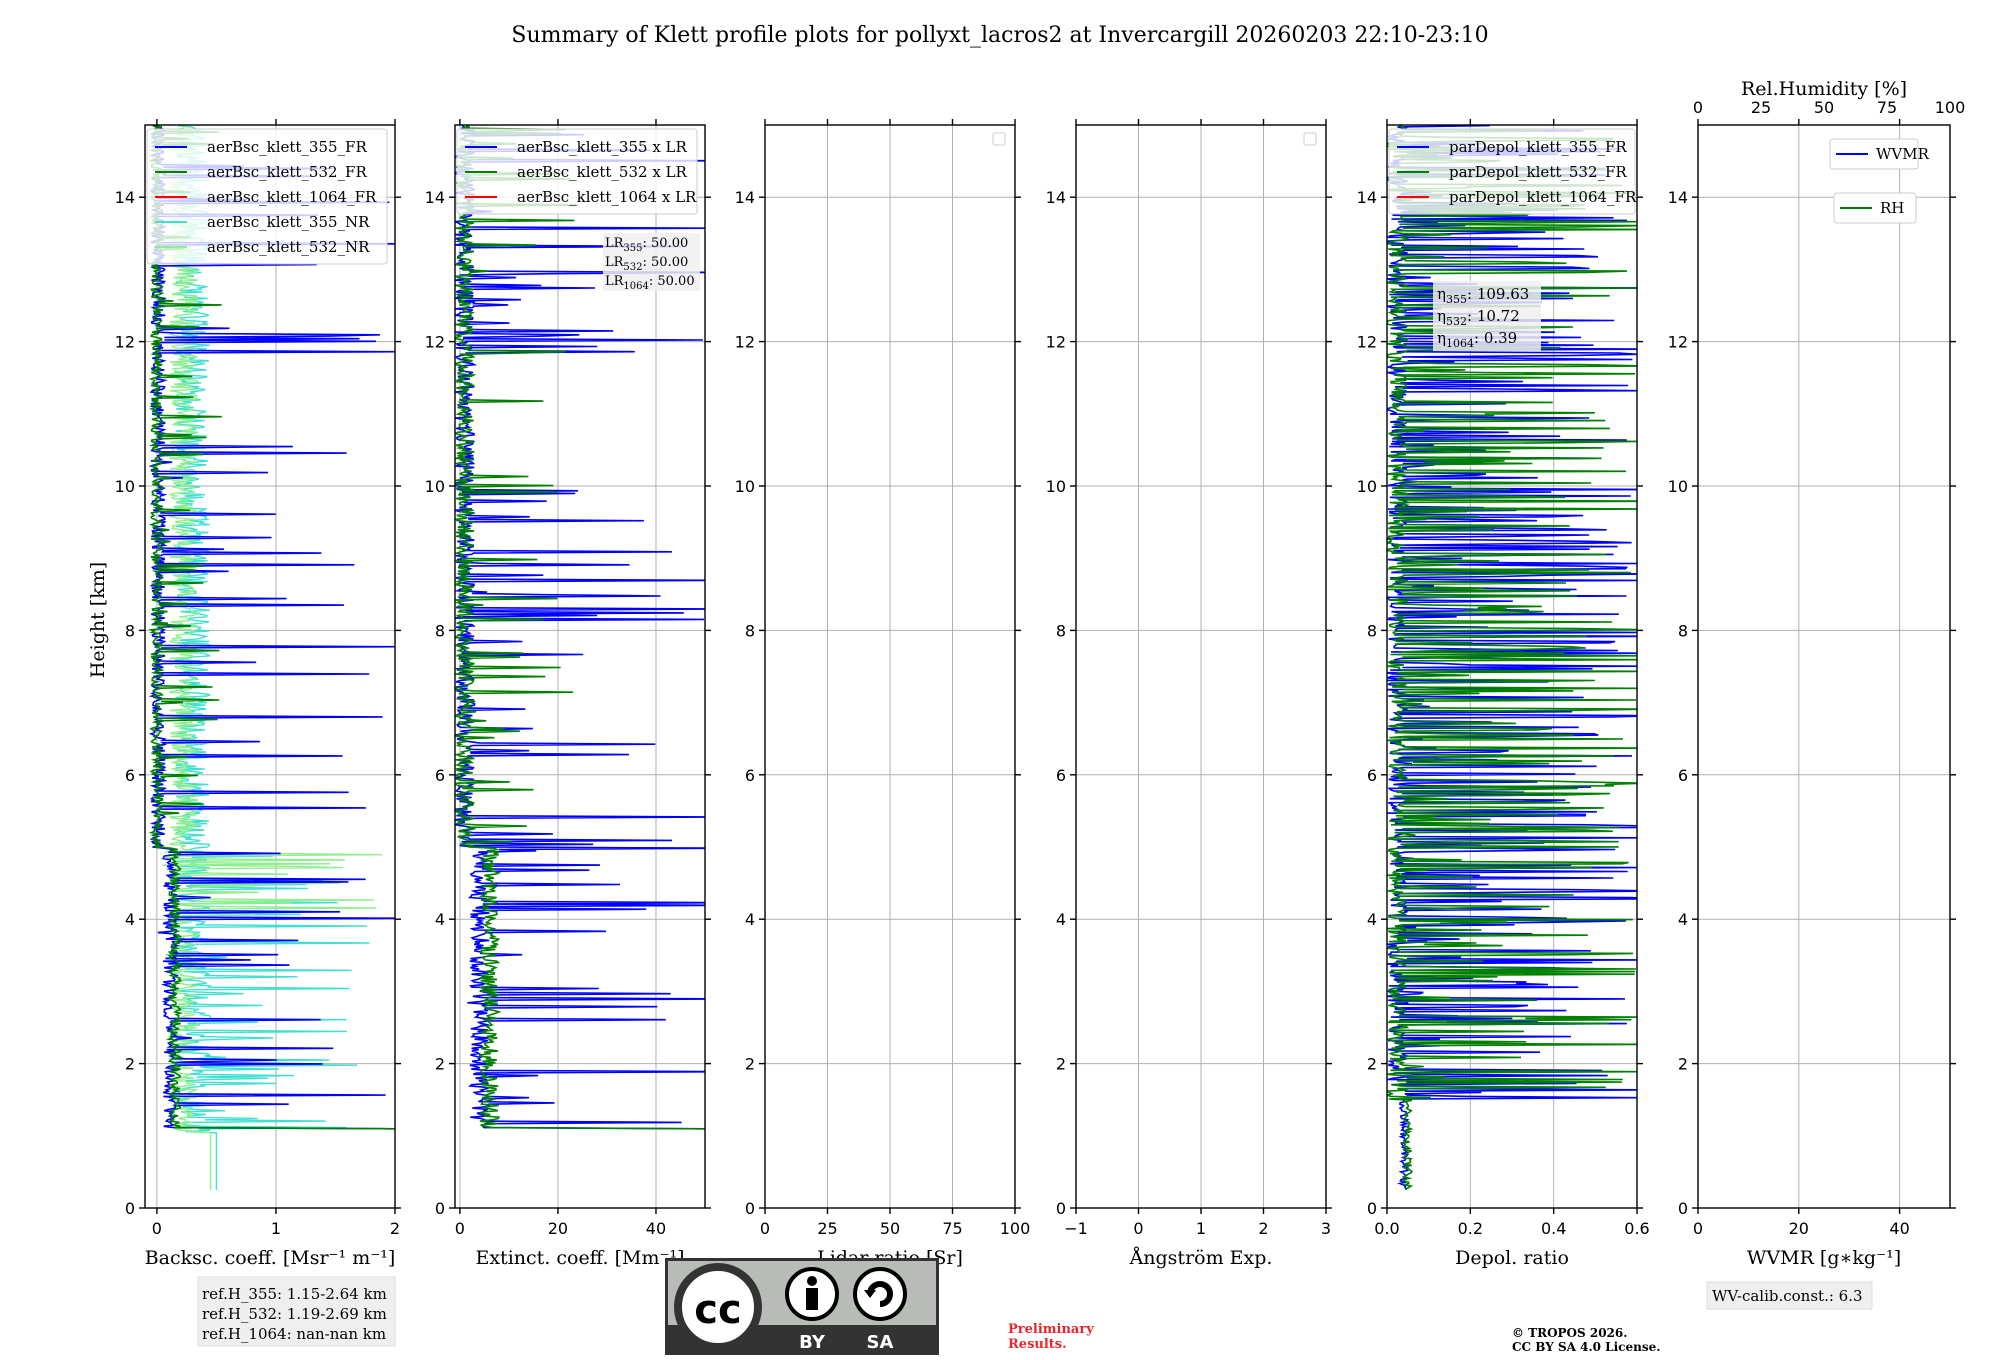 This screenshot has height=1360, width=2000. Describe the element at coordinates (880, 1342) in the screenshot. I see `cc-sa-label: SA` at that location.